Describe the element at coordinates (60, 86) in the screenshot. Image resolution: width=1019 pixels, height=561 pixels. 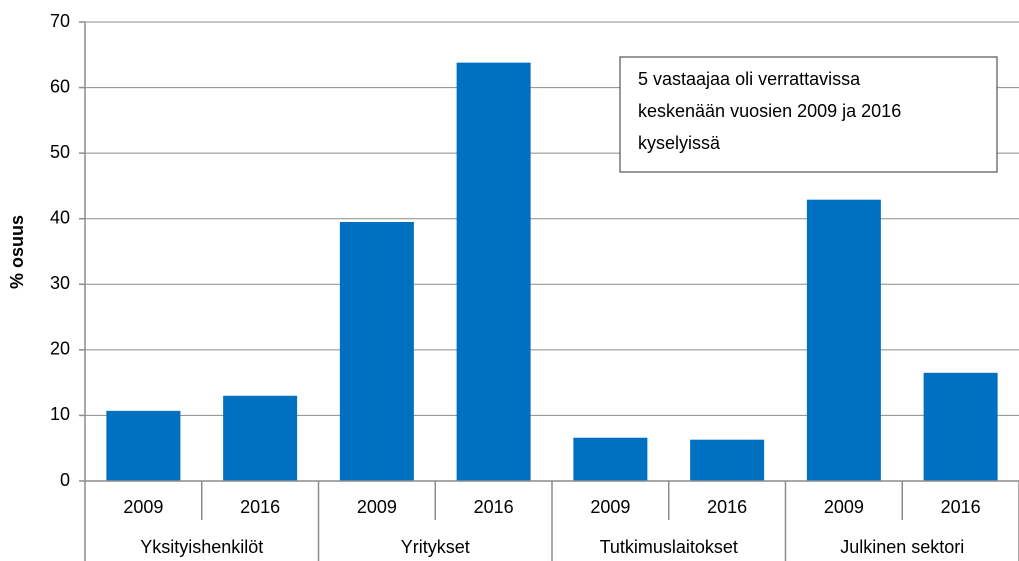
I see `y-tick-label: 60` at that location.